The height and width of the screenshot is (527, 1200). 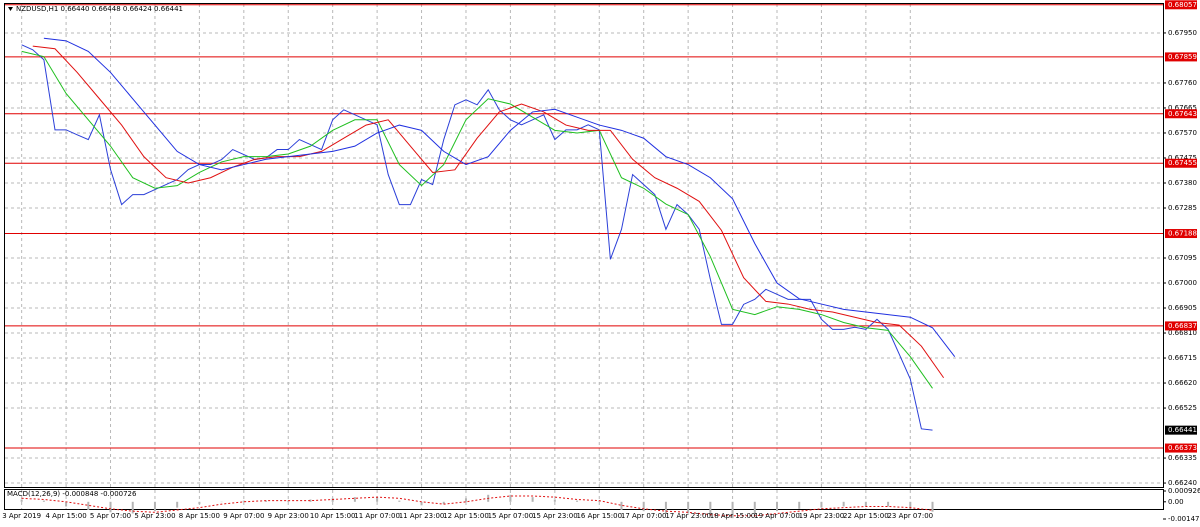 What do you see at coordinates (110, 516) in the screenshot?
I see `x-tick-label: 5 Apr 07:00` at bounding box center [110, 516].